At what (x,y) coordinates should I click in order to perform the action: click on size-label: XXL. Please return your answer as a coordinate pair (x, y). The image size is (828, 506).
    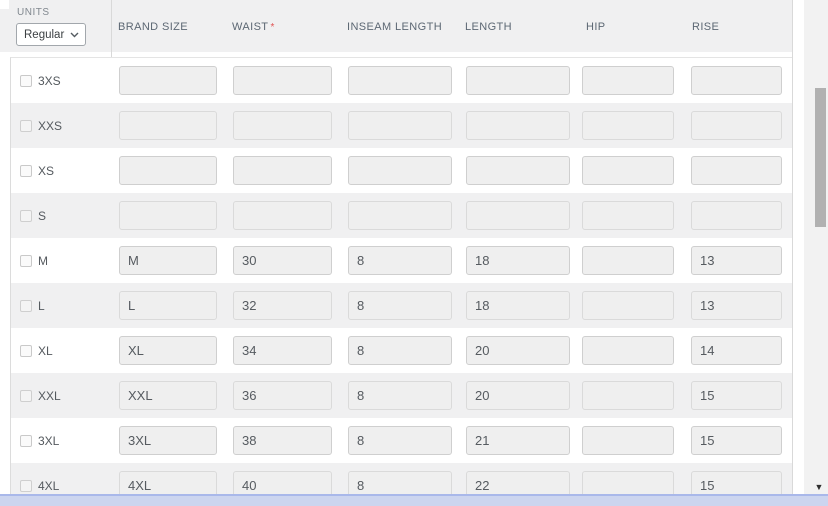
    Looking at the image, I should click on (49, 395).